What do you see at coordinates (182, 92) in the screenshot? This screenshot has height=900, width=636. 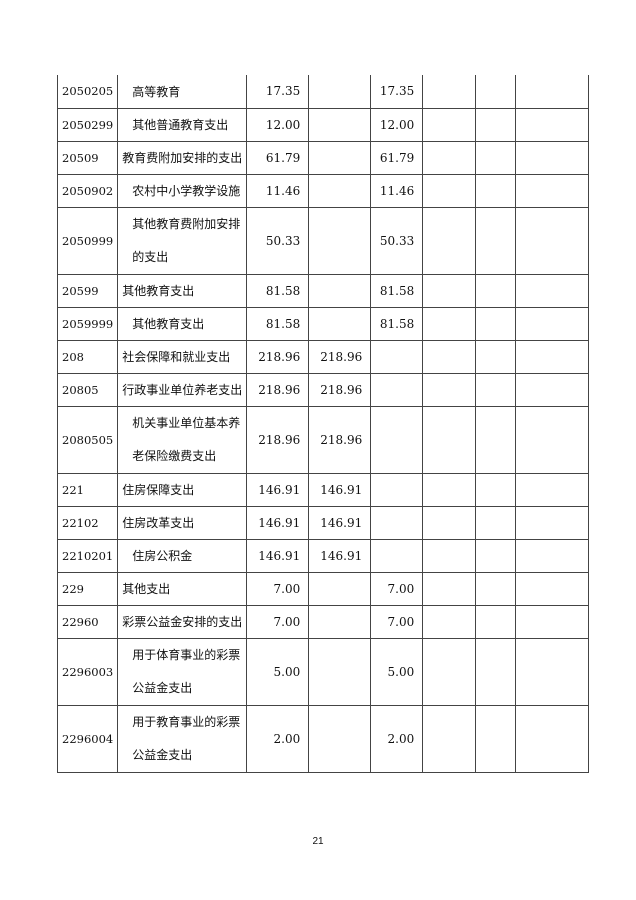 I see `name-cell: 高等教育` at bounding box center [182, 92].